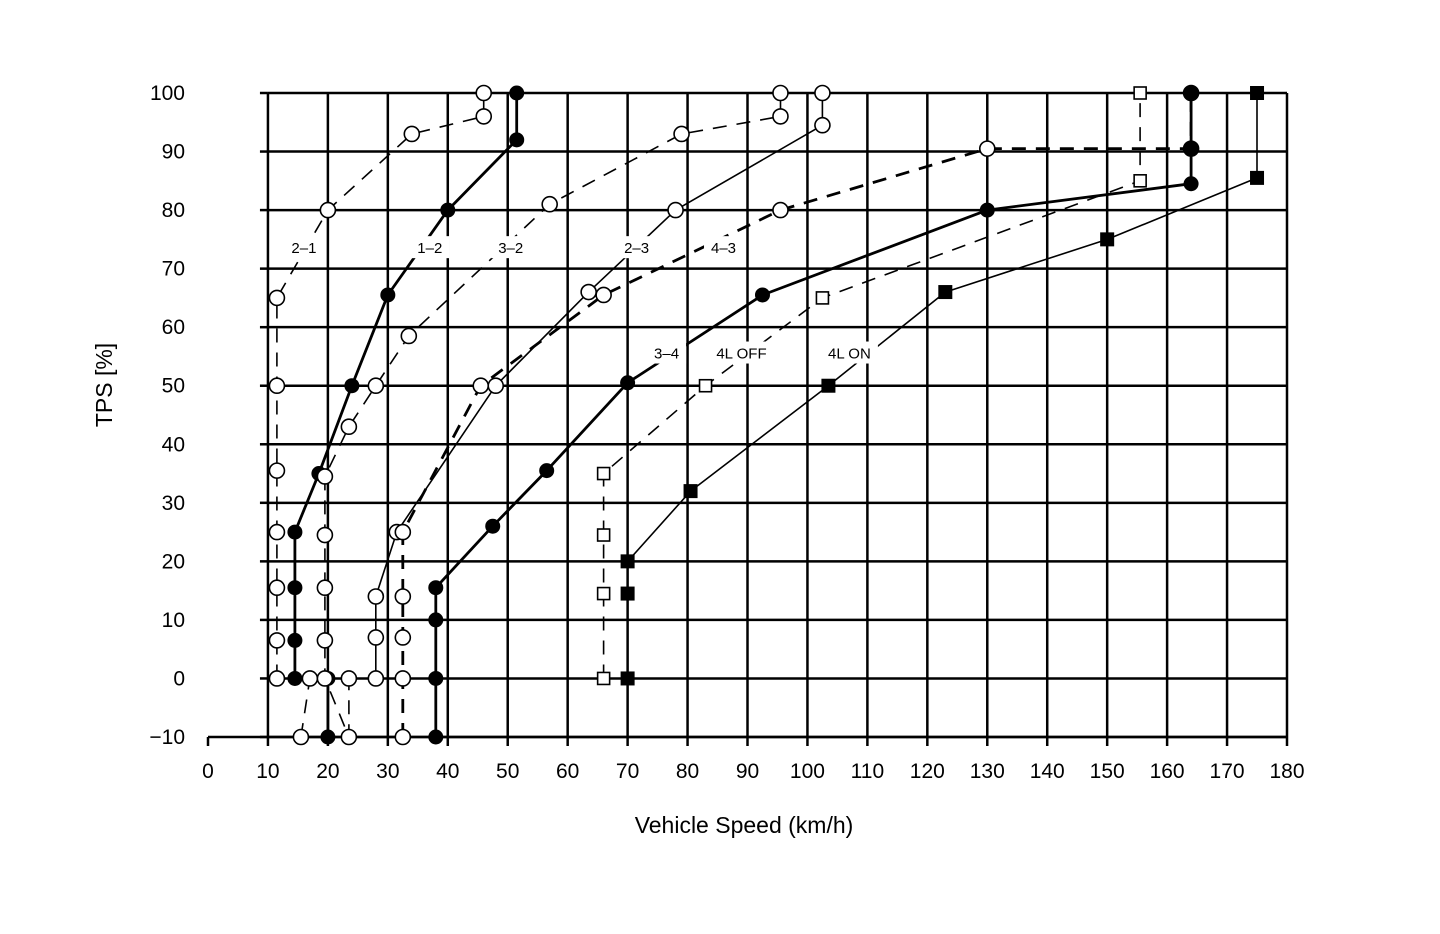 The image size is (1440, 934). I want to click on y-tick-label-6: 50, so click(173, 386).